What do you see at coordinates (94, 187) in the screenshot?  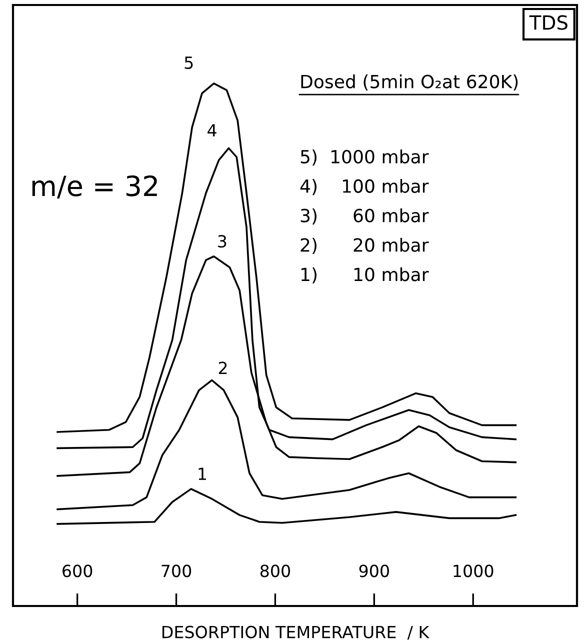 I see `annotation: m/e = 32` at bounding box center [94, 187].